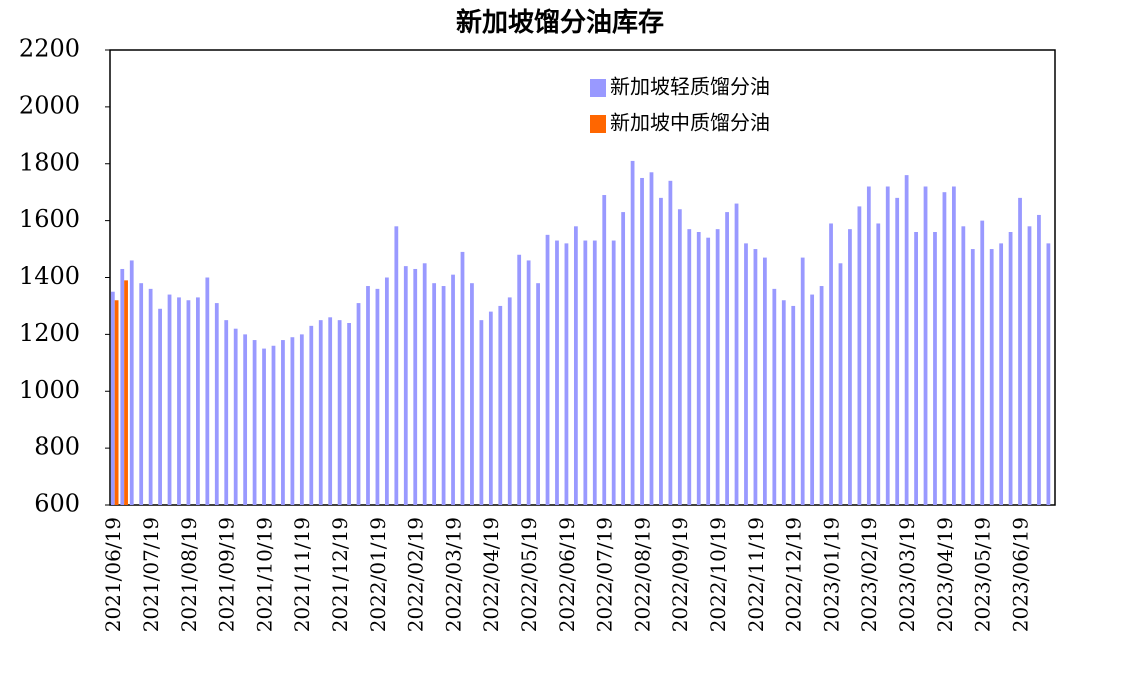 This screenshot has height=695, width=1122. Describe the element at coordinates (680, 574) in the screenshot. I see `x-tick-label: 2022/09/19` at that location.